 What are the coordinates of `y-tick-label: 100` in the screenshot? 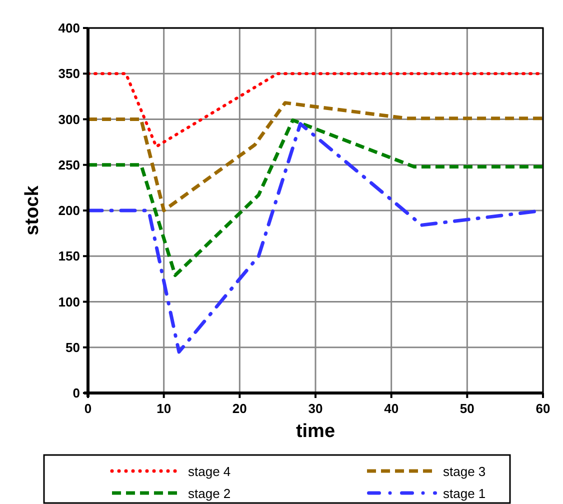 It's located at (69, 302).